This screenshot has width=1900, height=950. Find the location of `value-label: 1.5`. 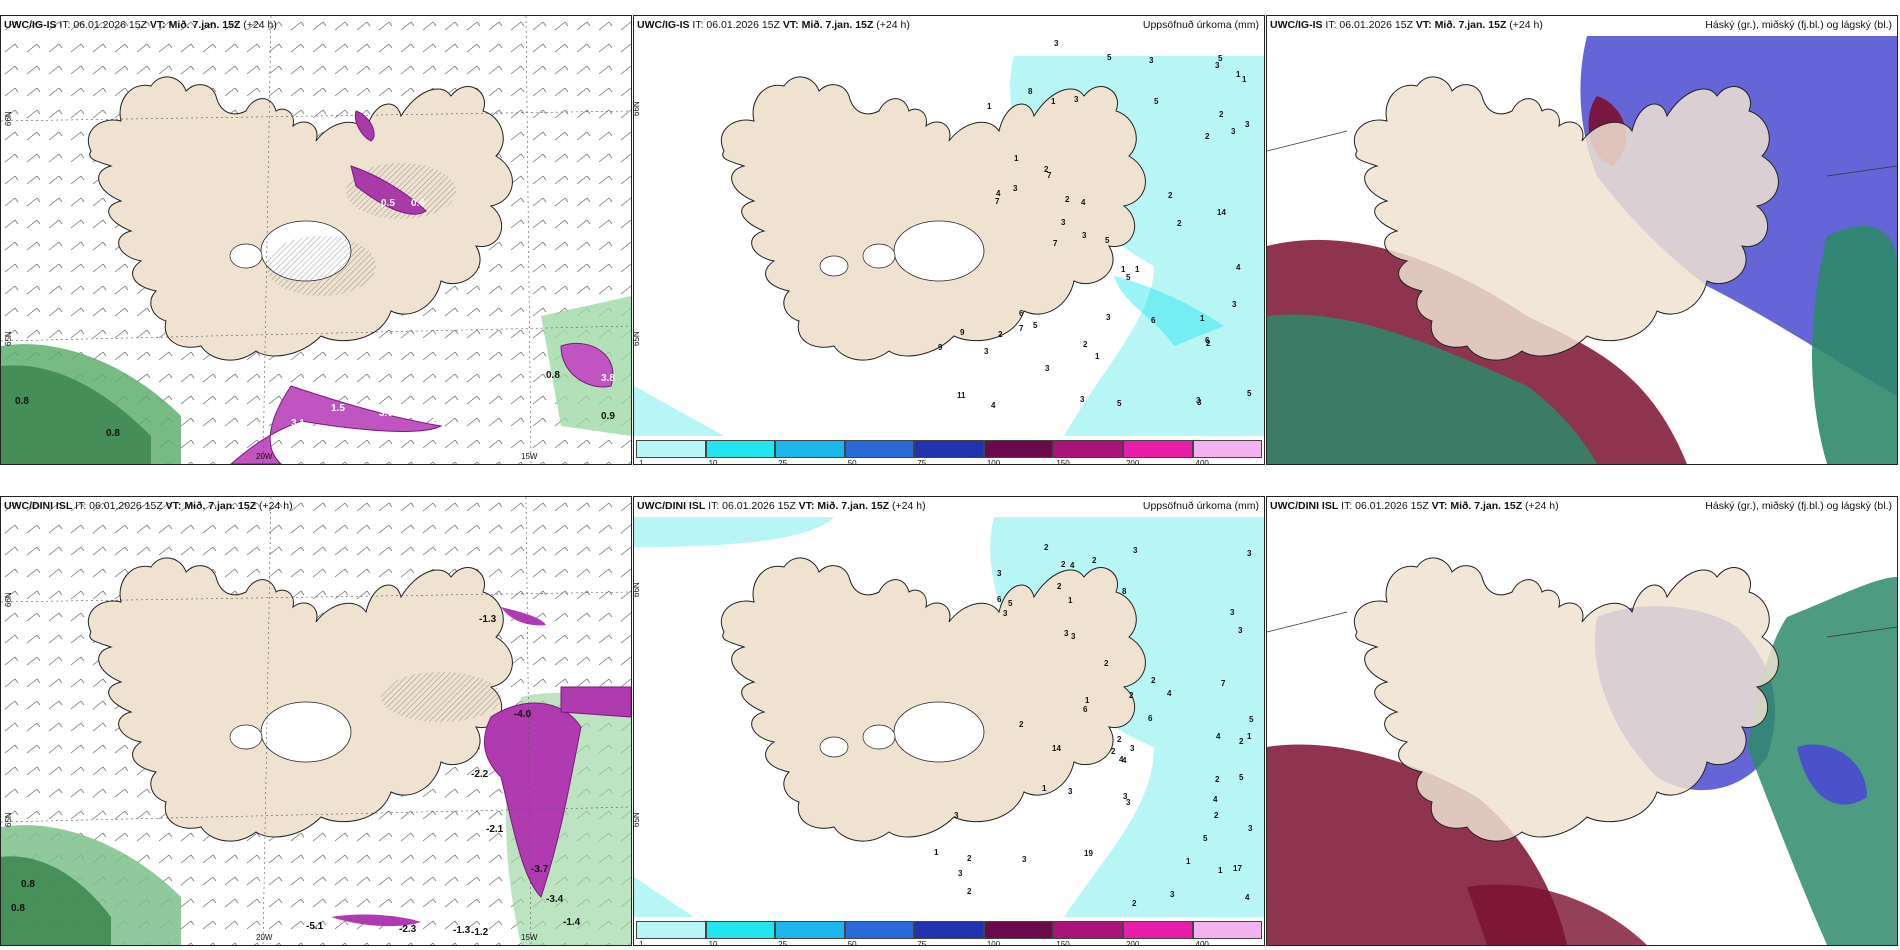

value-label: 1.5 is located at coordinates (338, 408).